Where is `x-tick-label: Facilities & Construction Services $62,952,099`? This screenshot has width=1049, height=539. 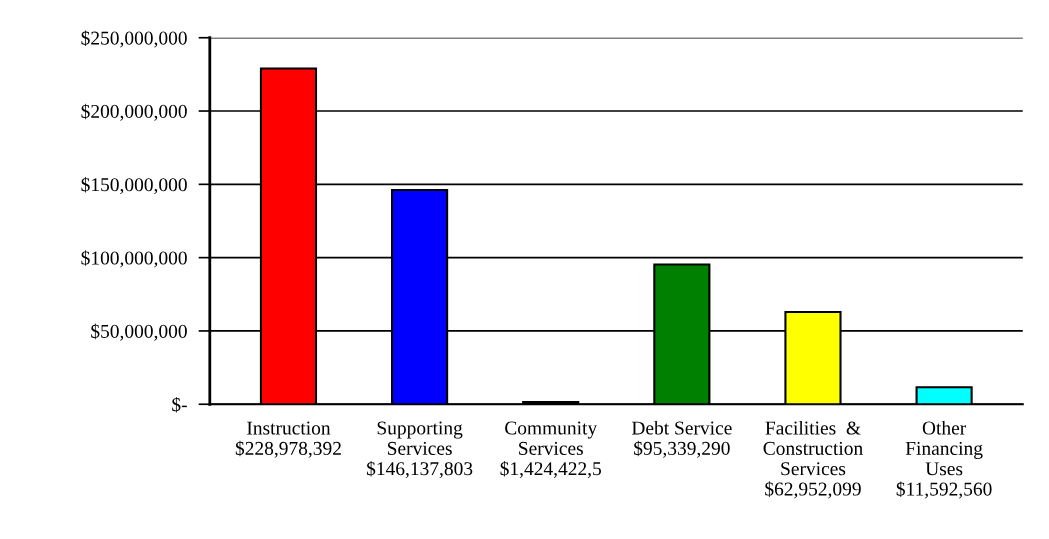
x-tick-label: Facilities & Construction Services $62,952,099 is located at coordinates (813, 459).